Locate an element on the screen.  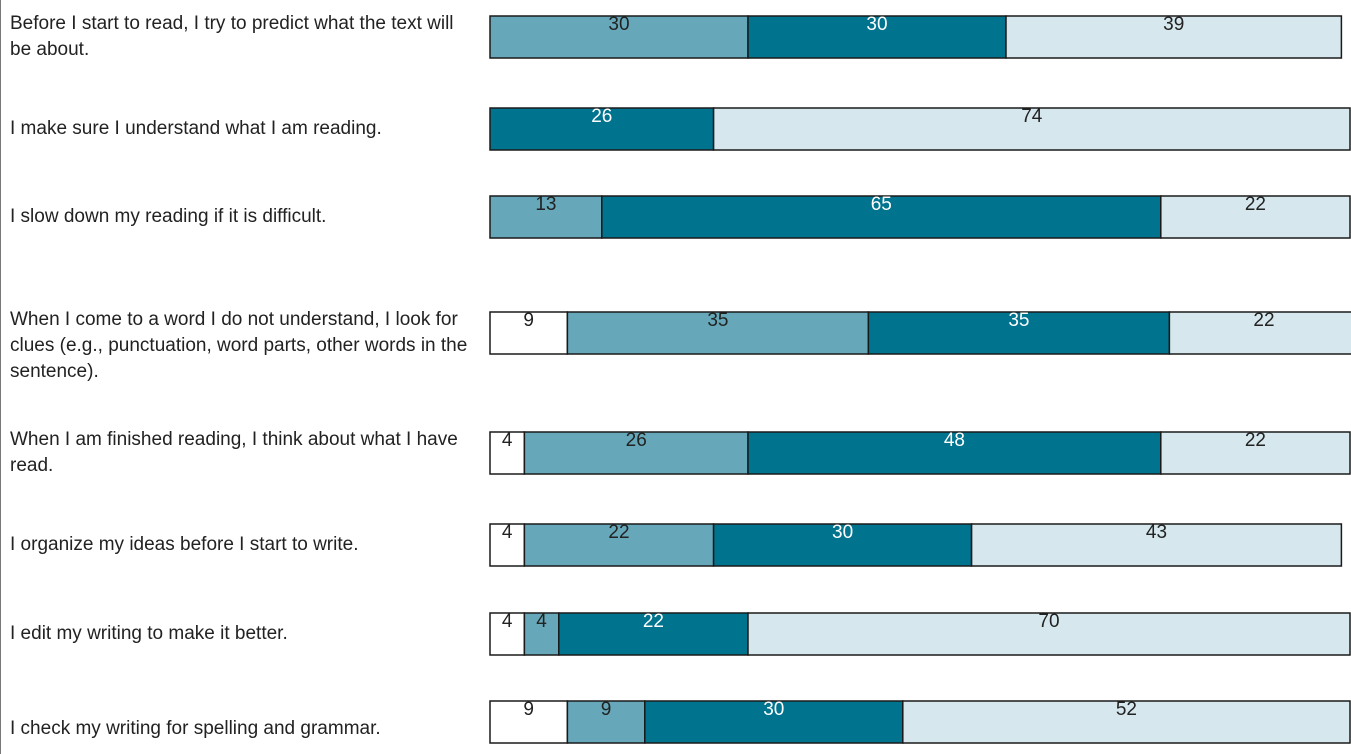
data-label: 39 is located at coordinates (1173, 24).